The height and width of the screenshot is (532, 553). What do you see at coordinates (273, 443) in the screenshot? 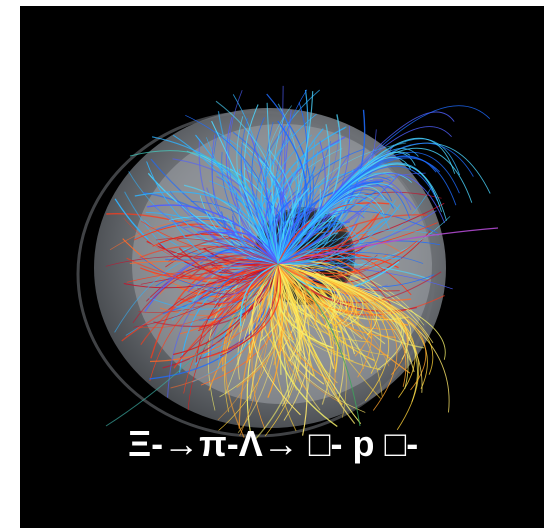
I see `decay-chain-caption: Ξ-→π-Λ→ □- p □-` at bounding box center [273, 443].